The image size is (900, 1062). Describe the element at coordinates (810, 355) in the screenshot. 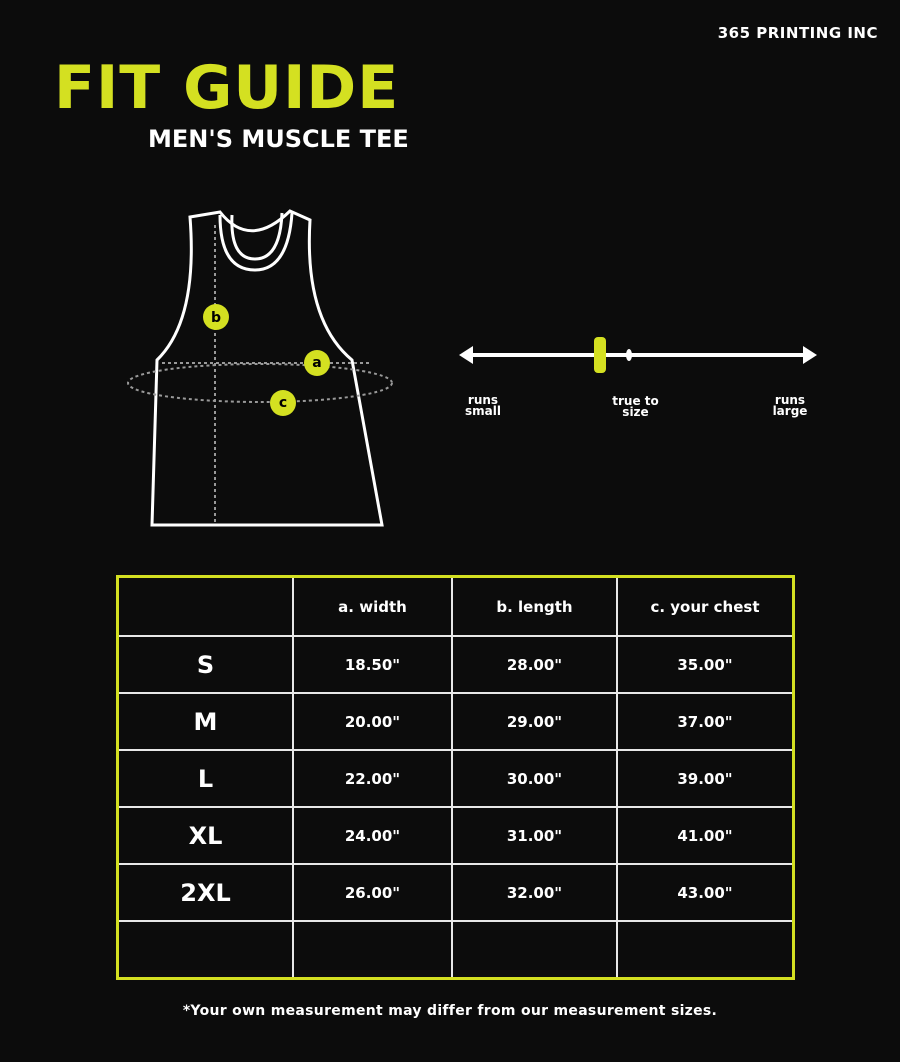

I see `arrow-right-icon` at that location.